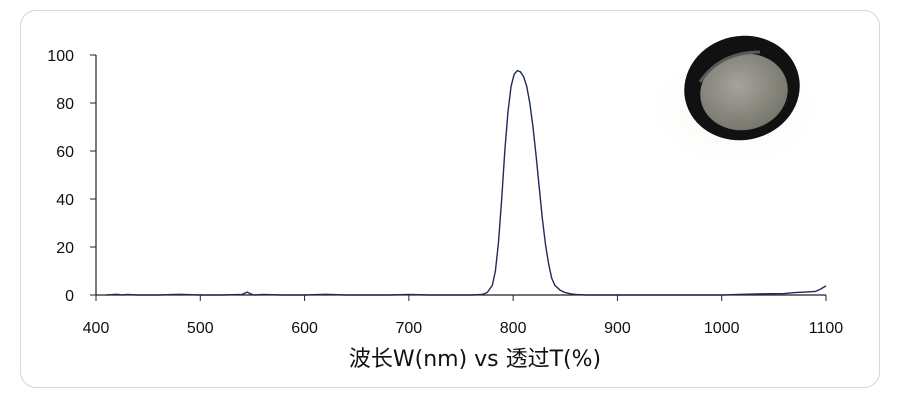 The height and width of the screenshot is (400, 900). What do you see at coordinates (65, 248) in the screenshot?
I see `y-tick-label: 20` at bounding box center [65, 248].